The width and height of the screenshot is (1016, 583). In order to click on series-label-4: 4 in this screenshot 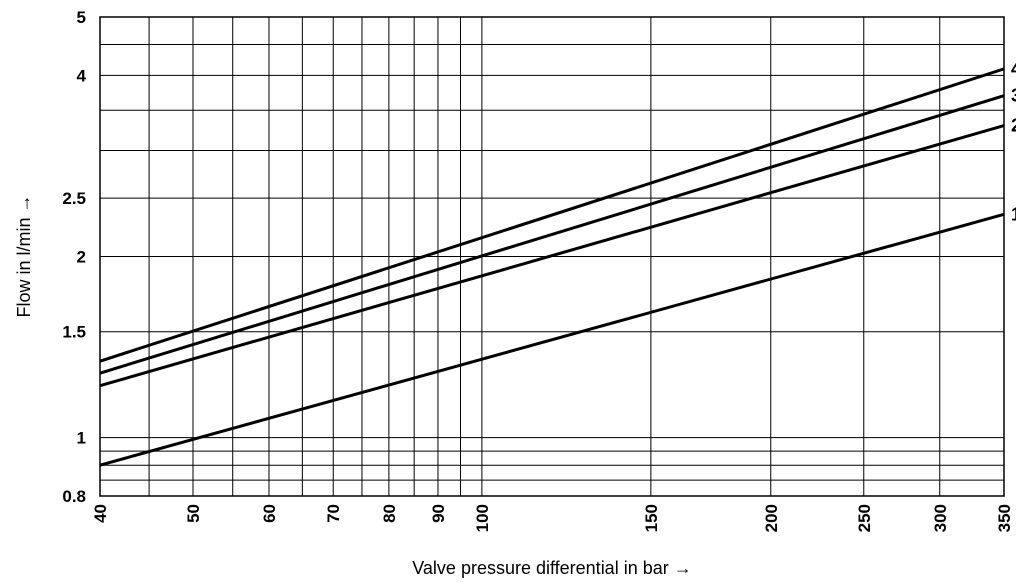, I will do `click(1013, 69)`.